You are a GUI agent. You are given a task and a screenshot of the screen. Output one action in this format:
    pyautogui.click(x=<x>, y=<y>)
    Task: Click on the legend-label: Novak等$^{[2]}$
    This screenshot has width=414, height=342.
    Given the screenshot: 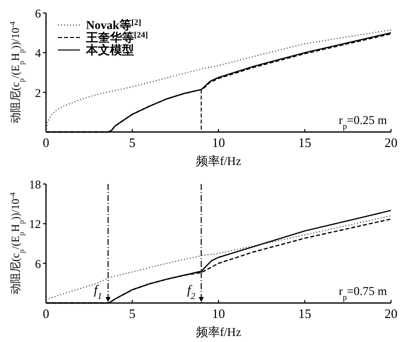 What is the action you would take?
    pyautogui.click(x=114, y=25)
    